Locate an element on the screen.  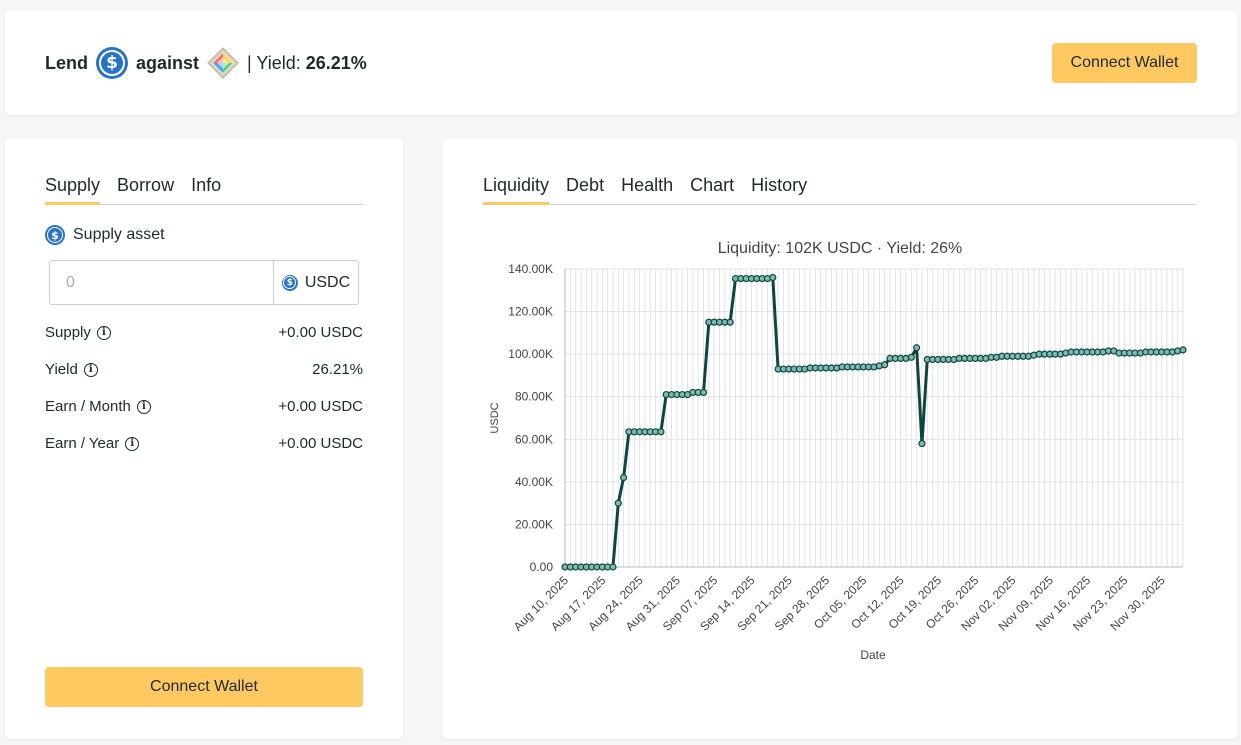
chart-title: Liquidity: 102K USDC · Yield: 26% is located at coordinates (840, 248).